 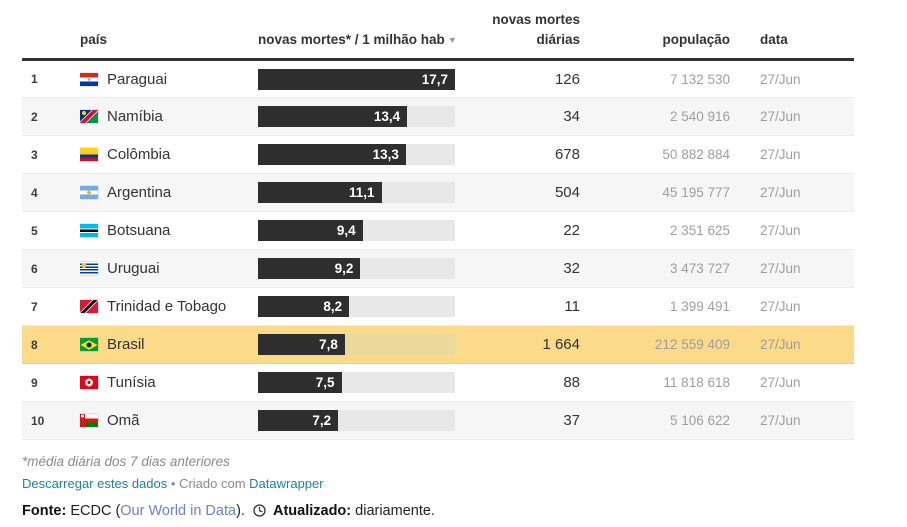 I want to click on bar-value-label: 13,4, so click(x=387, y=117).